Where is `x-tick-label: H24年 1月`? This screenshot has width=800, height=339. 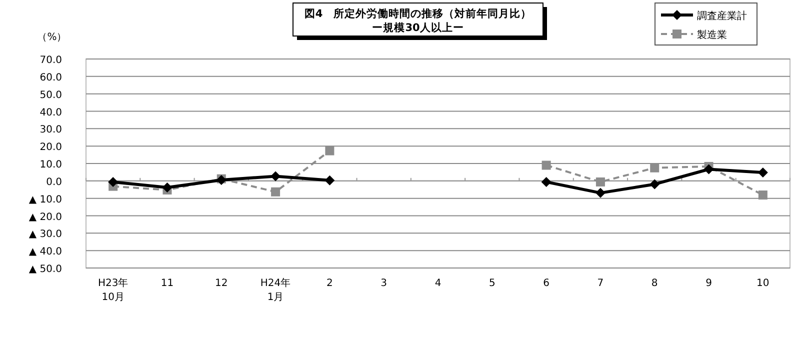 x-tick-label: H24年 1月 is located at coordinates (275, 290).